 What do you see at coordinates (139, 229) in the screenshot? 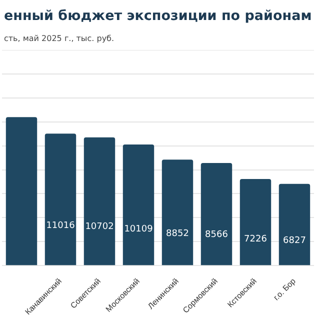
I see `data-label: 10109` at bounding box center [139, 229].